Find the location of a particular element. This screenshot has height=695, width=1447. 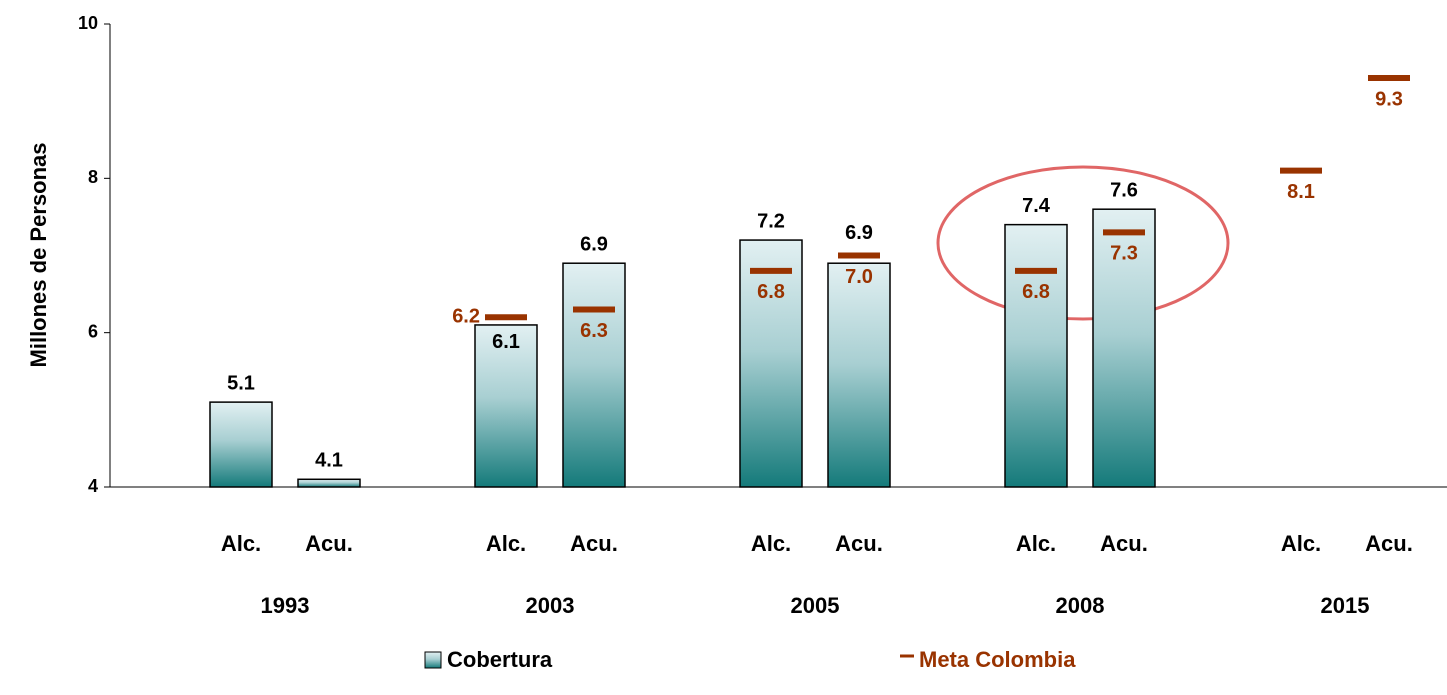

bar-value-label: 7.6 is located at coordinates (1124, 190).